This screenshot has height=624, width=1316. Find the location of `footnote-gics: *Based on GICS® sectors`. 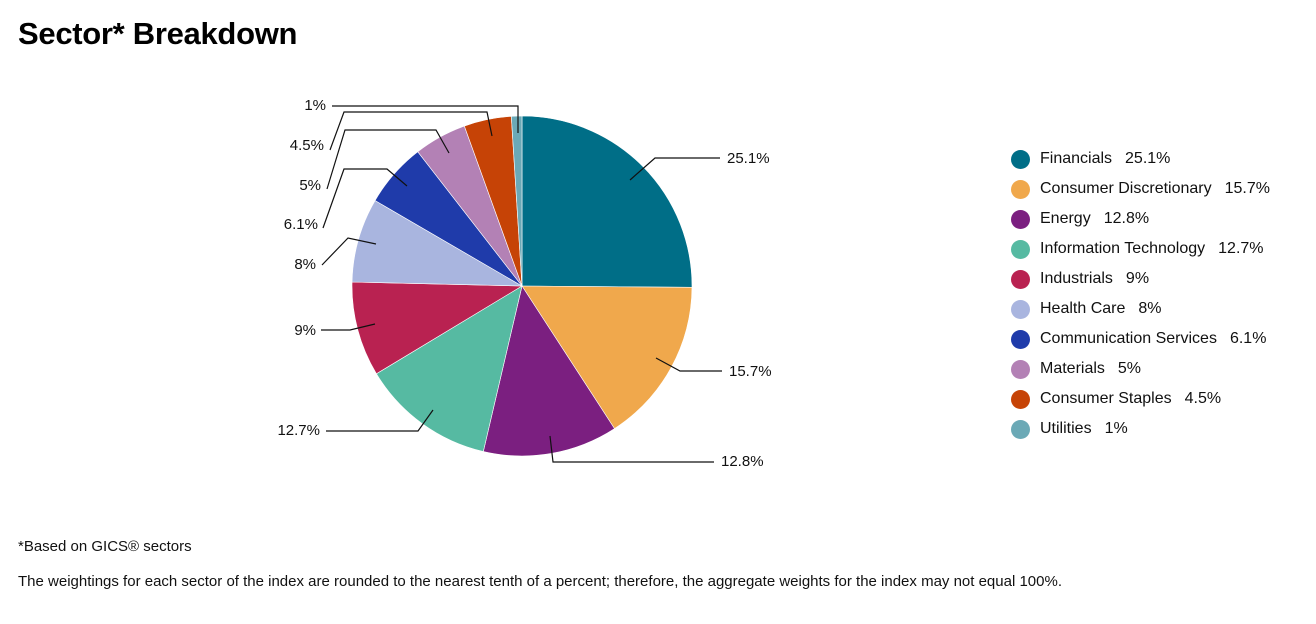

footnote-gics: *Based on GICS® sectors is located at coordinates (105, 546).